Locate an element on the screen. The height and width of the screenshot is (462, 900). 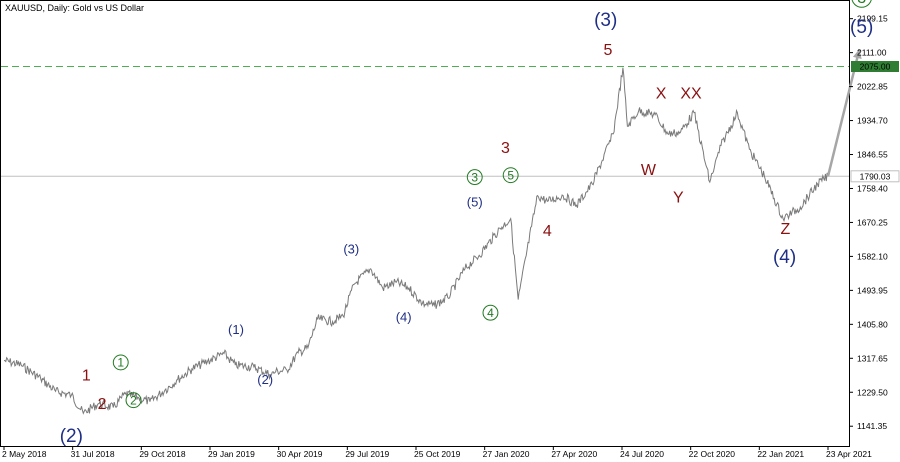
y-tick-label: 1141.35 is located at coordinates (872, 426).